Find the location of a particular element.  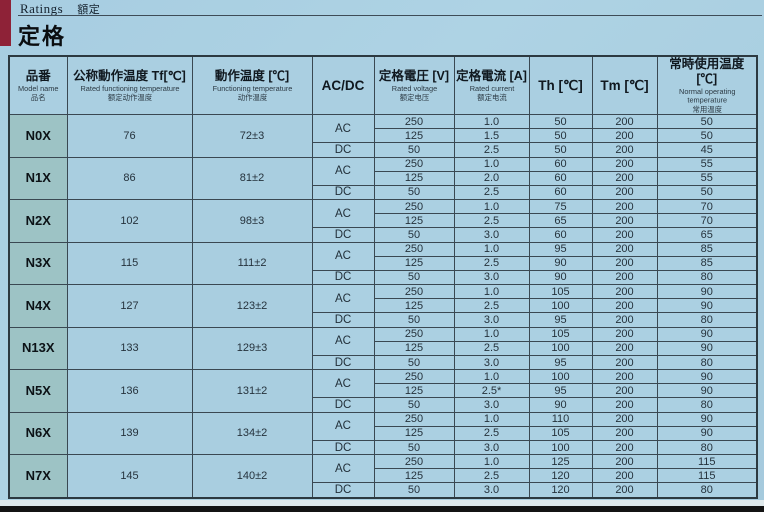

col-header-model: 品番 Model name 品名 is located at coordinates (38, 85).